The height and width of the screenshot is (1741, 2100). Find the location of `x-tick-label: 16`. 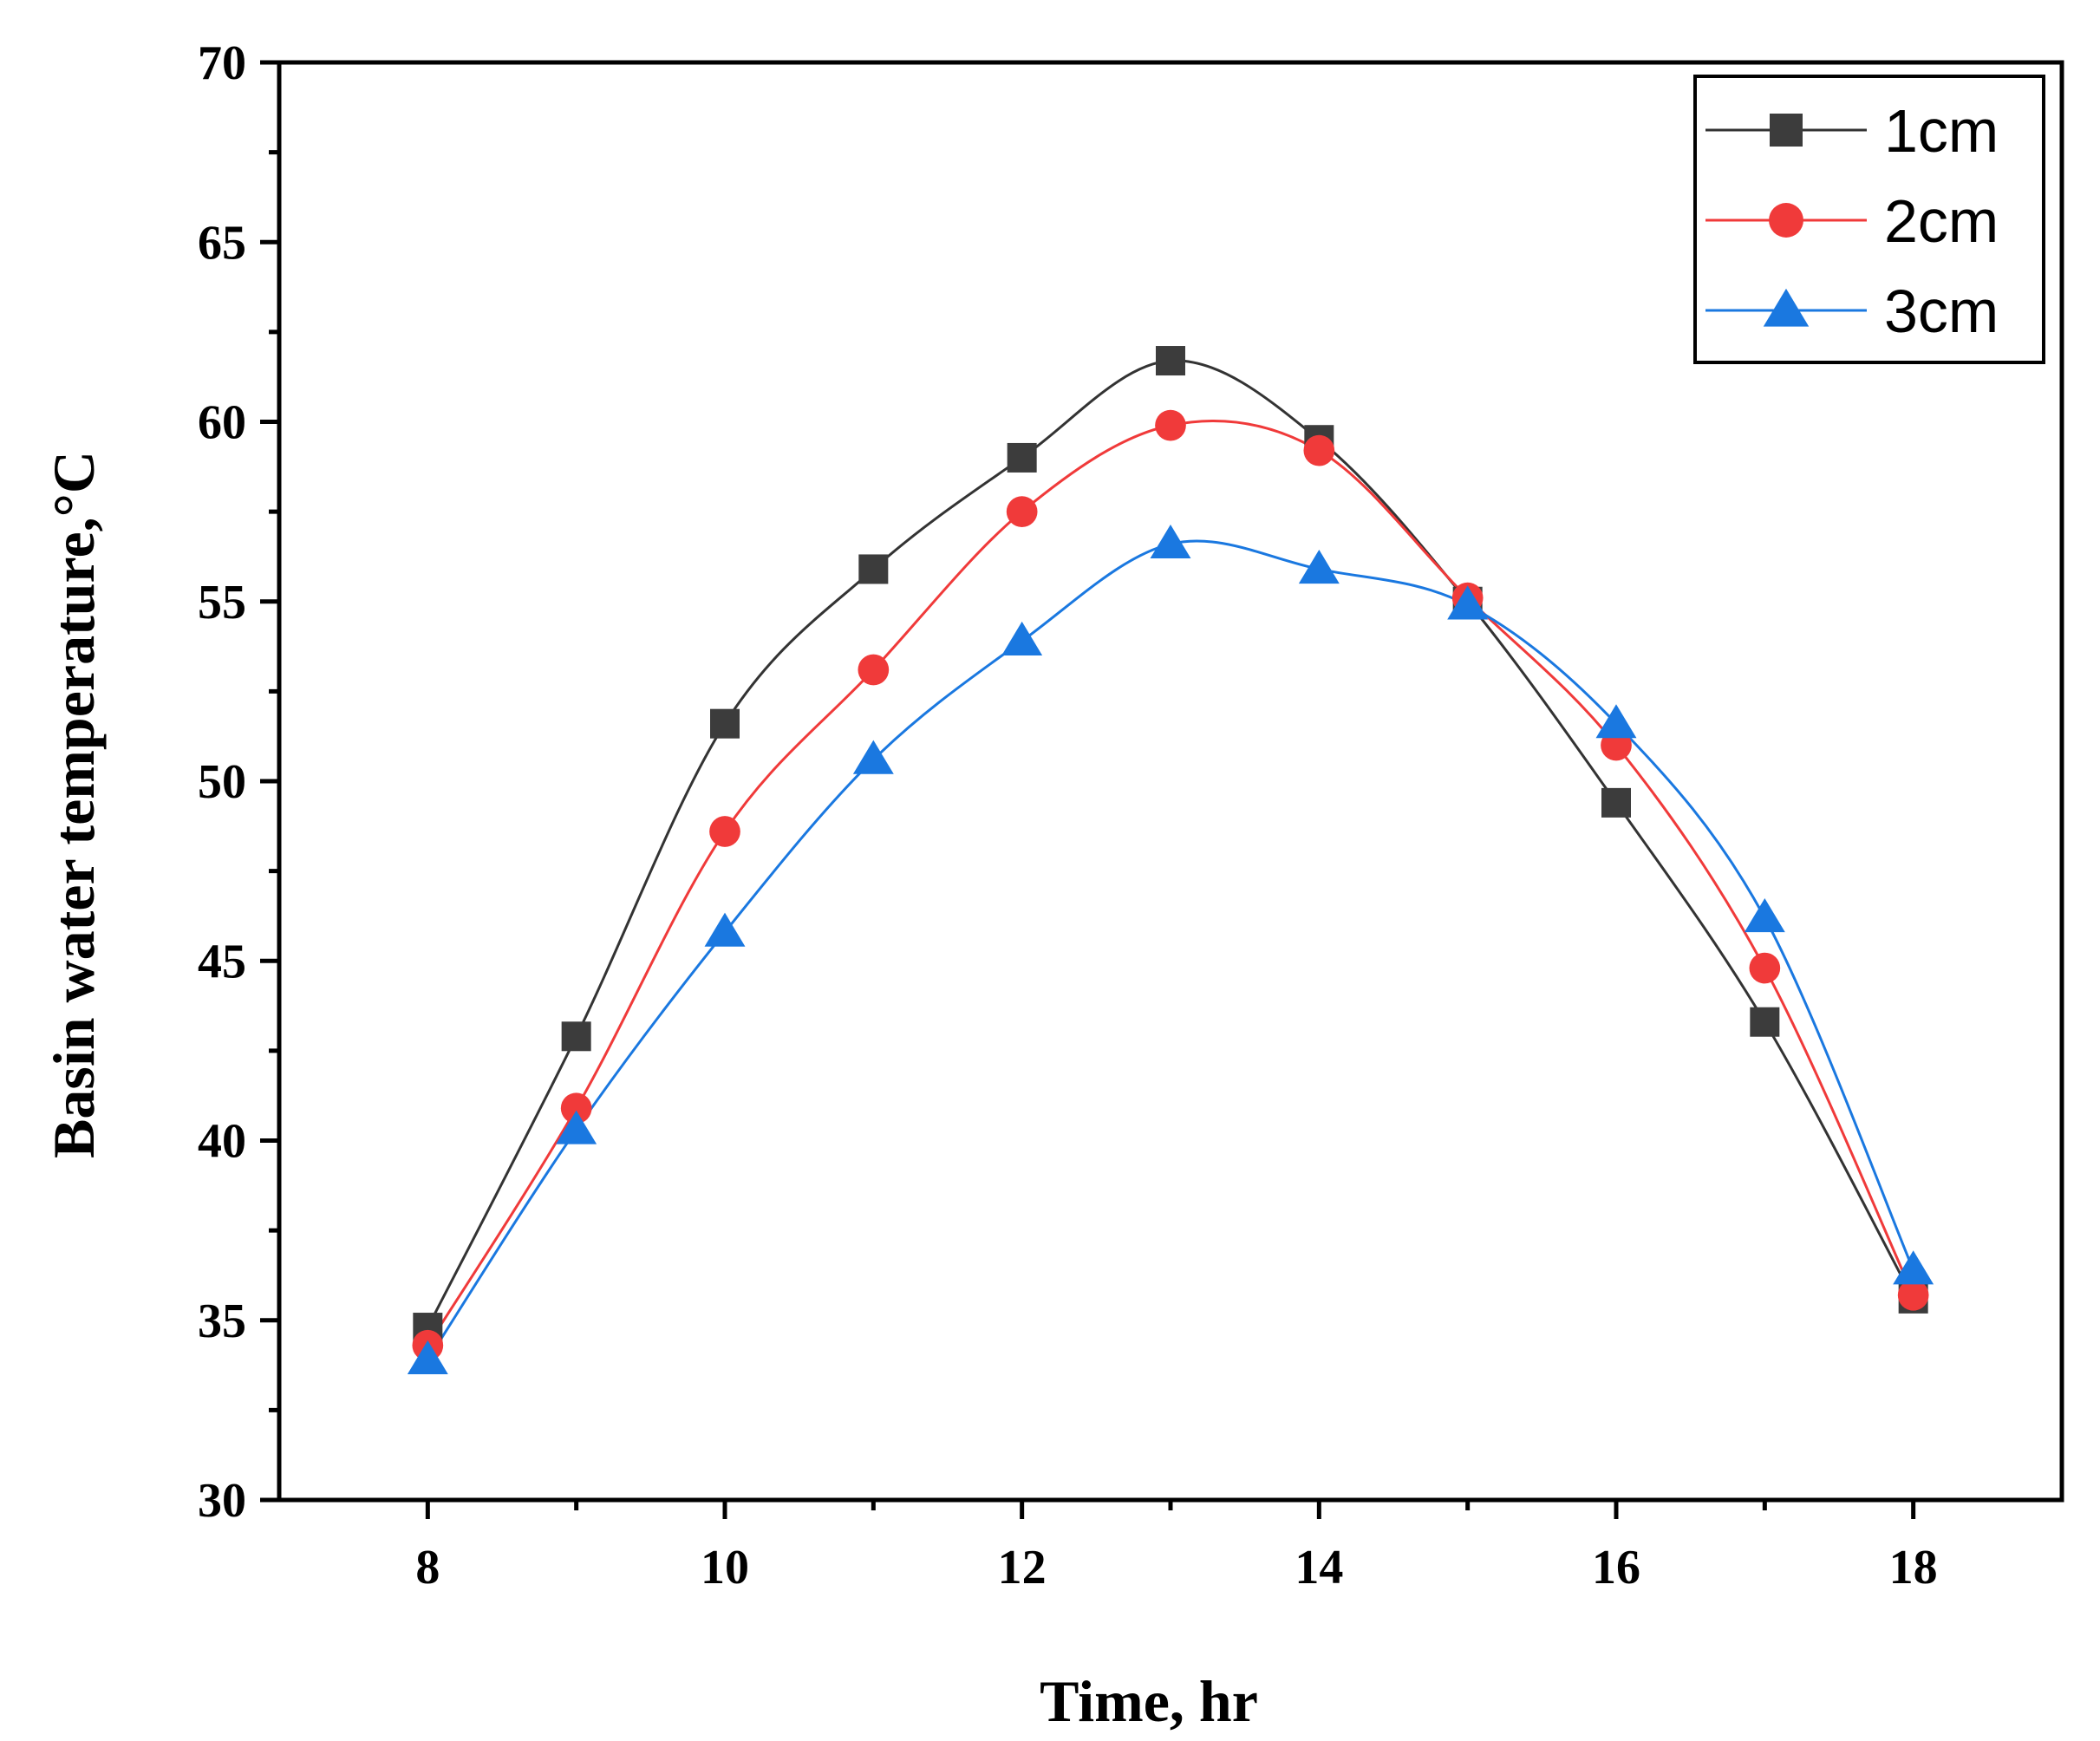

x-tick-label: 16 is located at coordinates (1616, 1567).